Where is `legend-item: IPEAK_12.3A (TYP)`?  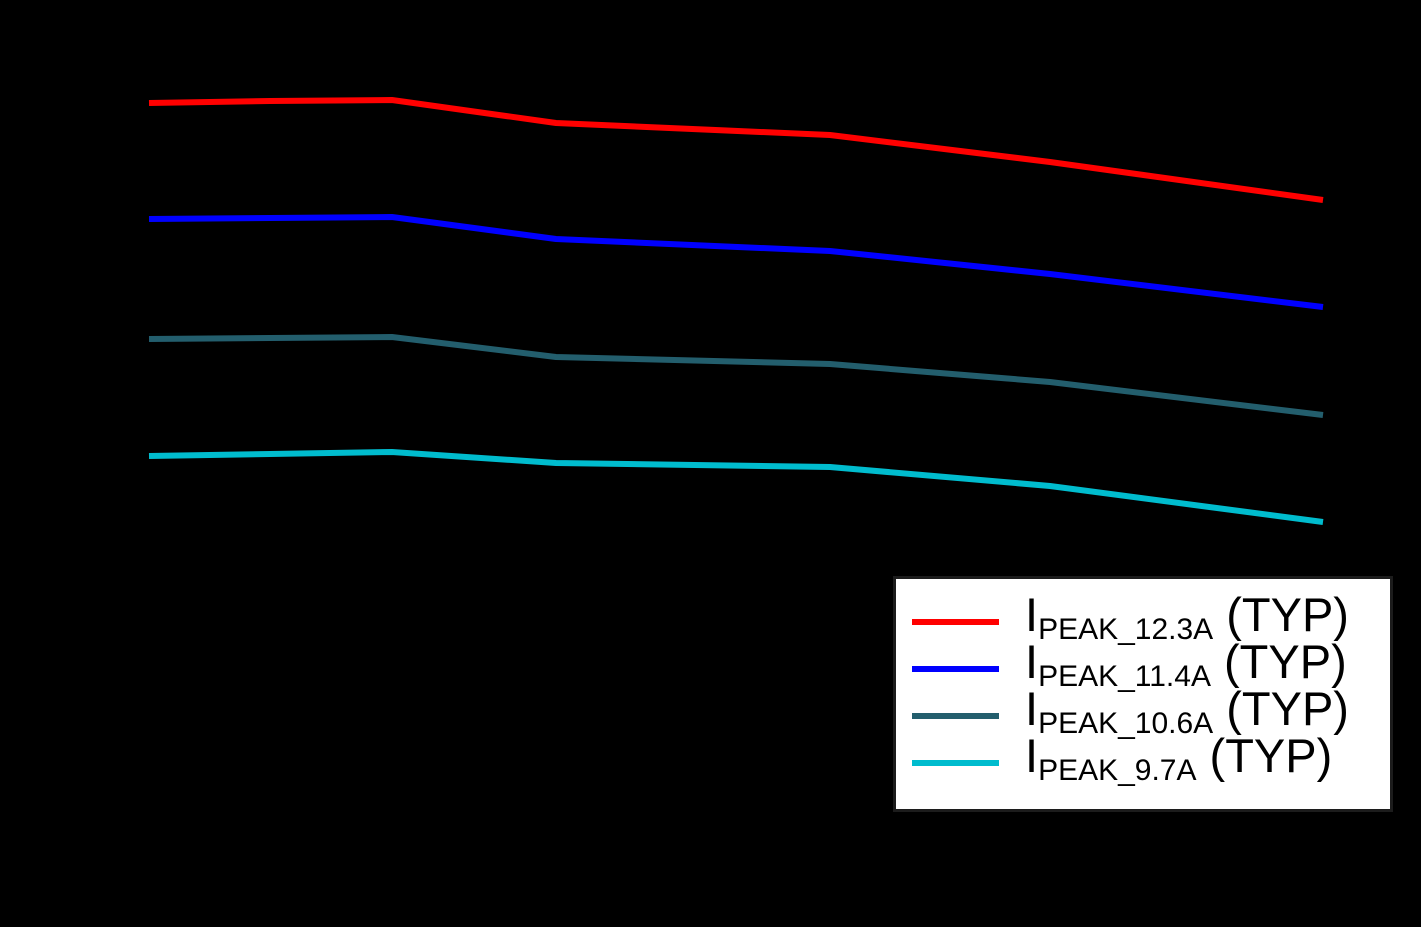 legend-item: IPEAK_12.3A (TYP) is located at coordinates (1151, 618).